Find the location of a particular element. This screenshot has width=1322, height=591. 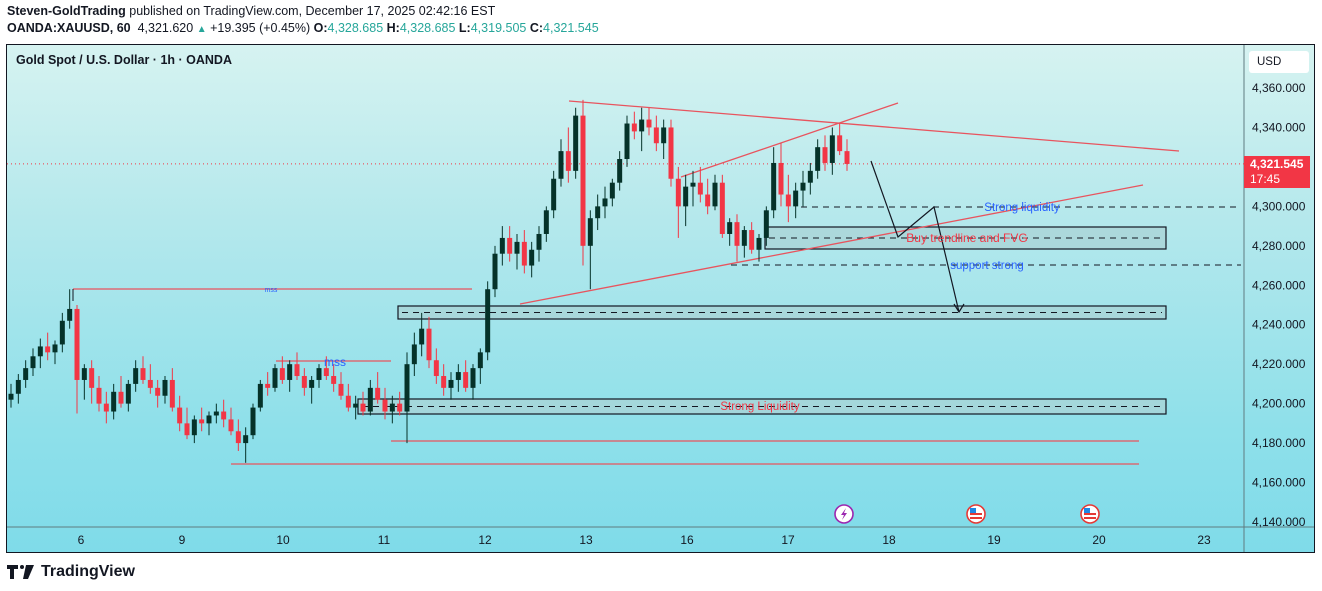

price-axis-label: 4,200.000 is located at coordinates (1279, 404).